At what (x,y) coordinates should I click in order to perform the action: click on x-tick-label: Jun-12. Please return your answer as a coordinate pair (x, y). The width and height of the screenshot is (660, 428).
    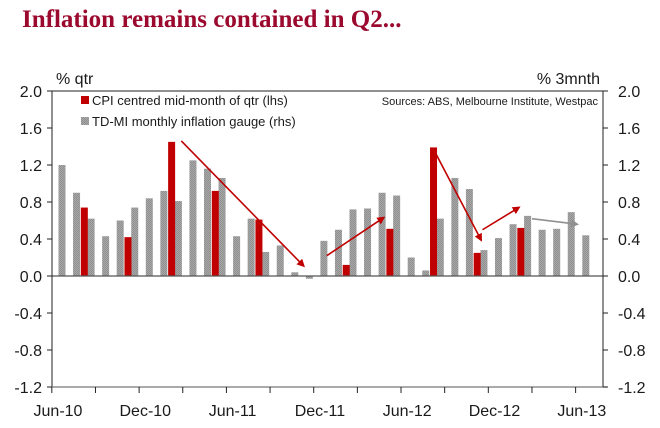
    Looking at the image, I should click on (407, 411).